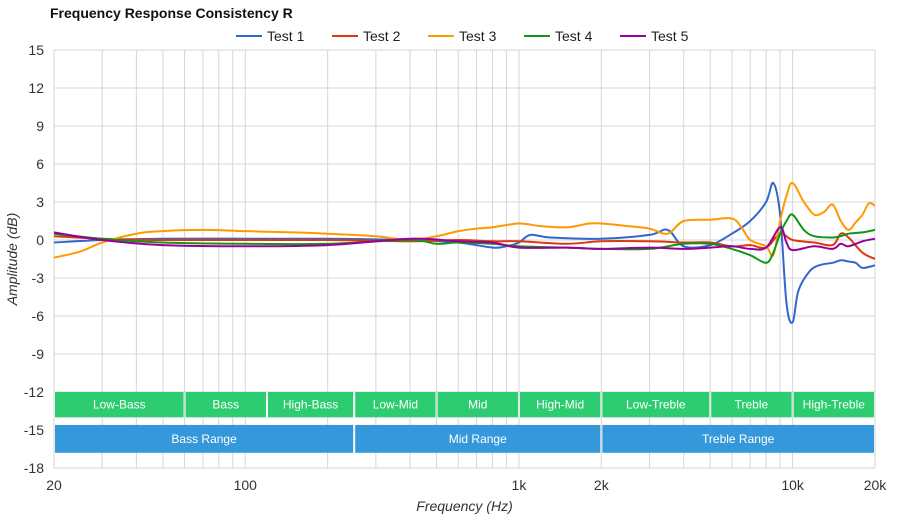  What do you see at coordinates (34, 430) in the screenshot?
I see `y-tick-label: -15` at bounding box center [34, 430].